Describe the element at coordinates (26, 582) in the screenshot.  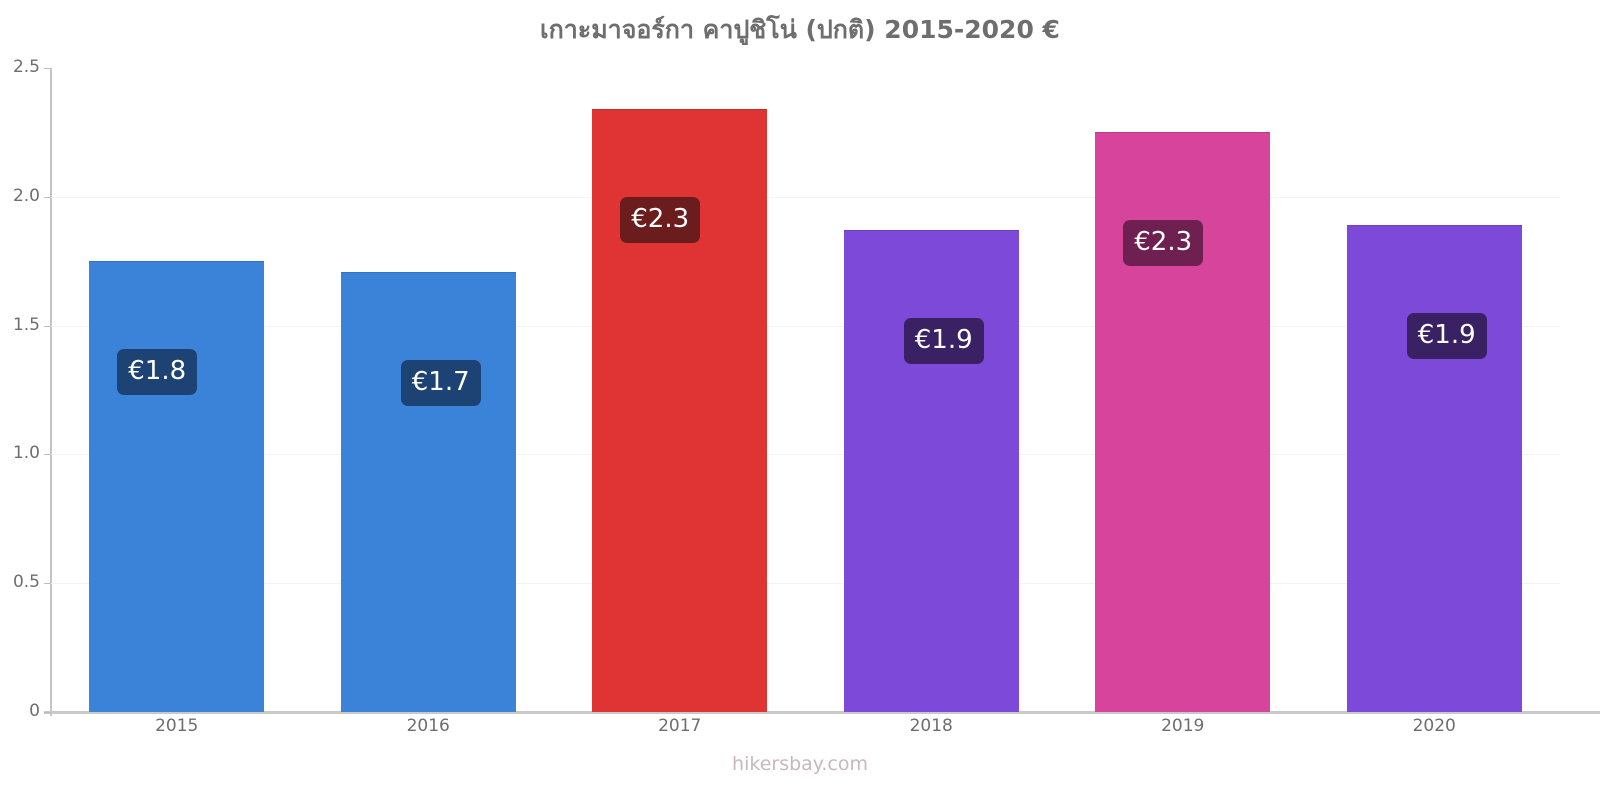
I see `y-tick-label: 0.5` at that location.